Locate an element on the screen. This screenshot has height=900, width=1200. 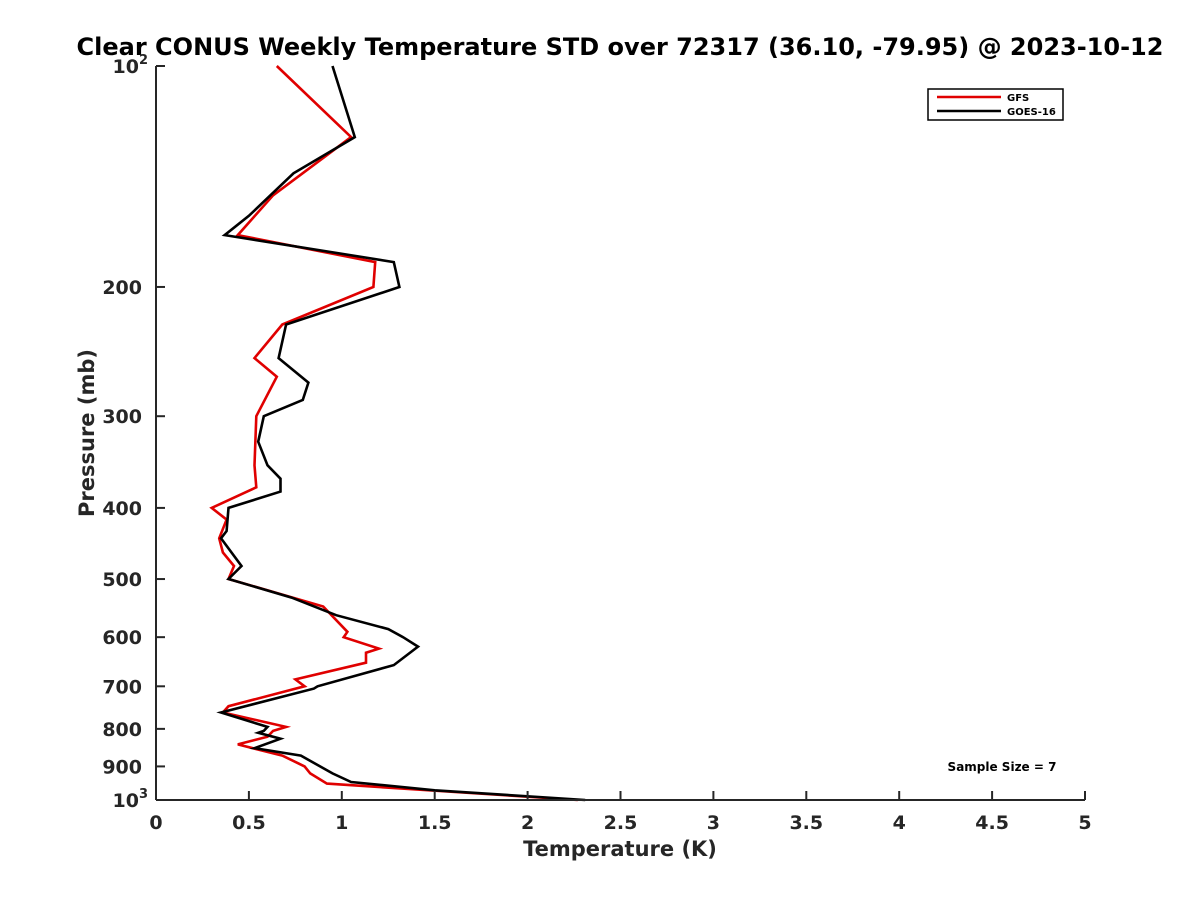
x-tick-label: 2 is located at coordinates (527, 823).